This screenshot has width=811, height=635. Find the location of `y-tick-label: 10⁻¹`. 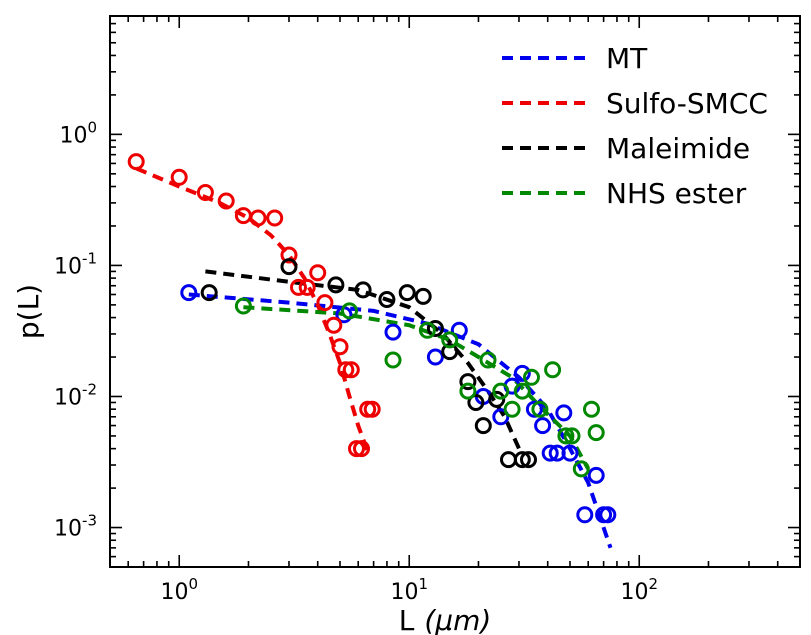

y-tick-label: 10⁻¹ is located at coordinates (75, 264).